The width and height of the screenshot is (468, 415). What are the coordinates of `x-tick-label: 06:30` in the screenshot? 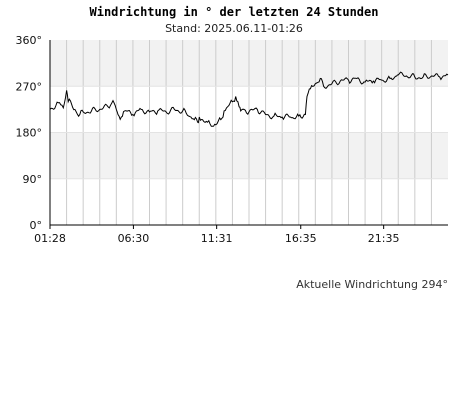 It's located at (134, 238).